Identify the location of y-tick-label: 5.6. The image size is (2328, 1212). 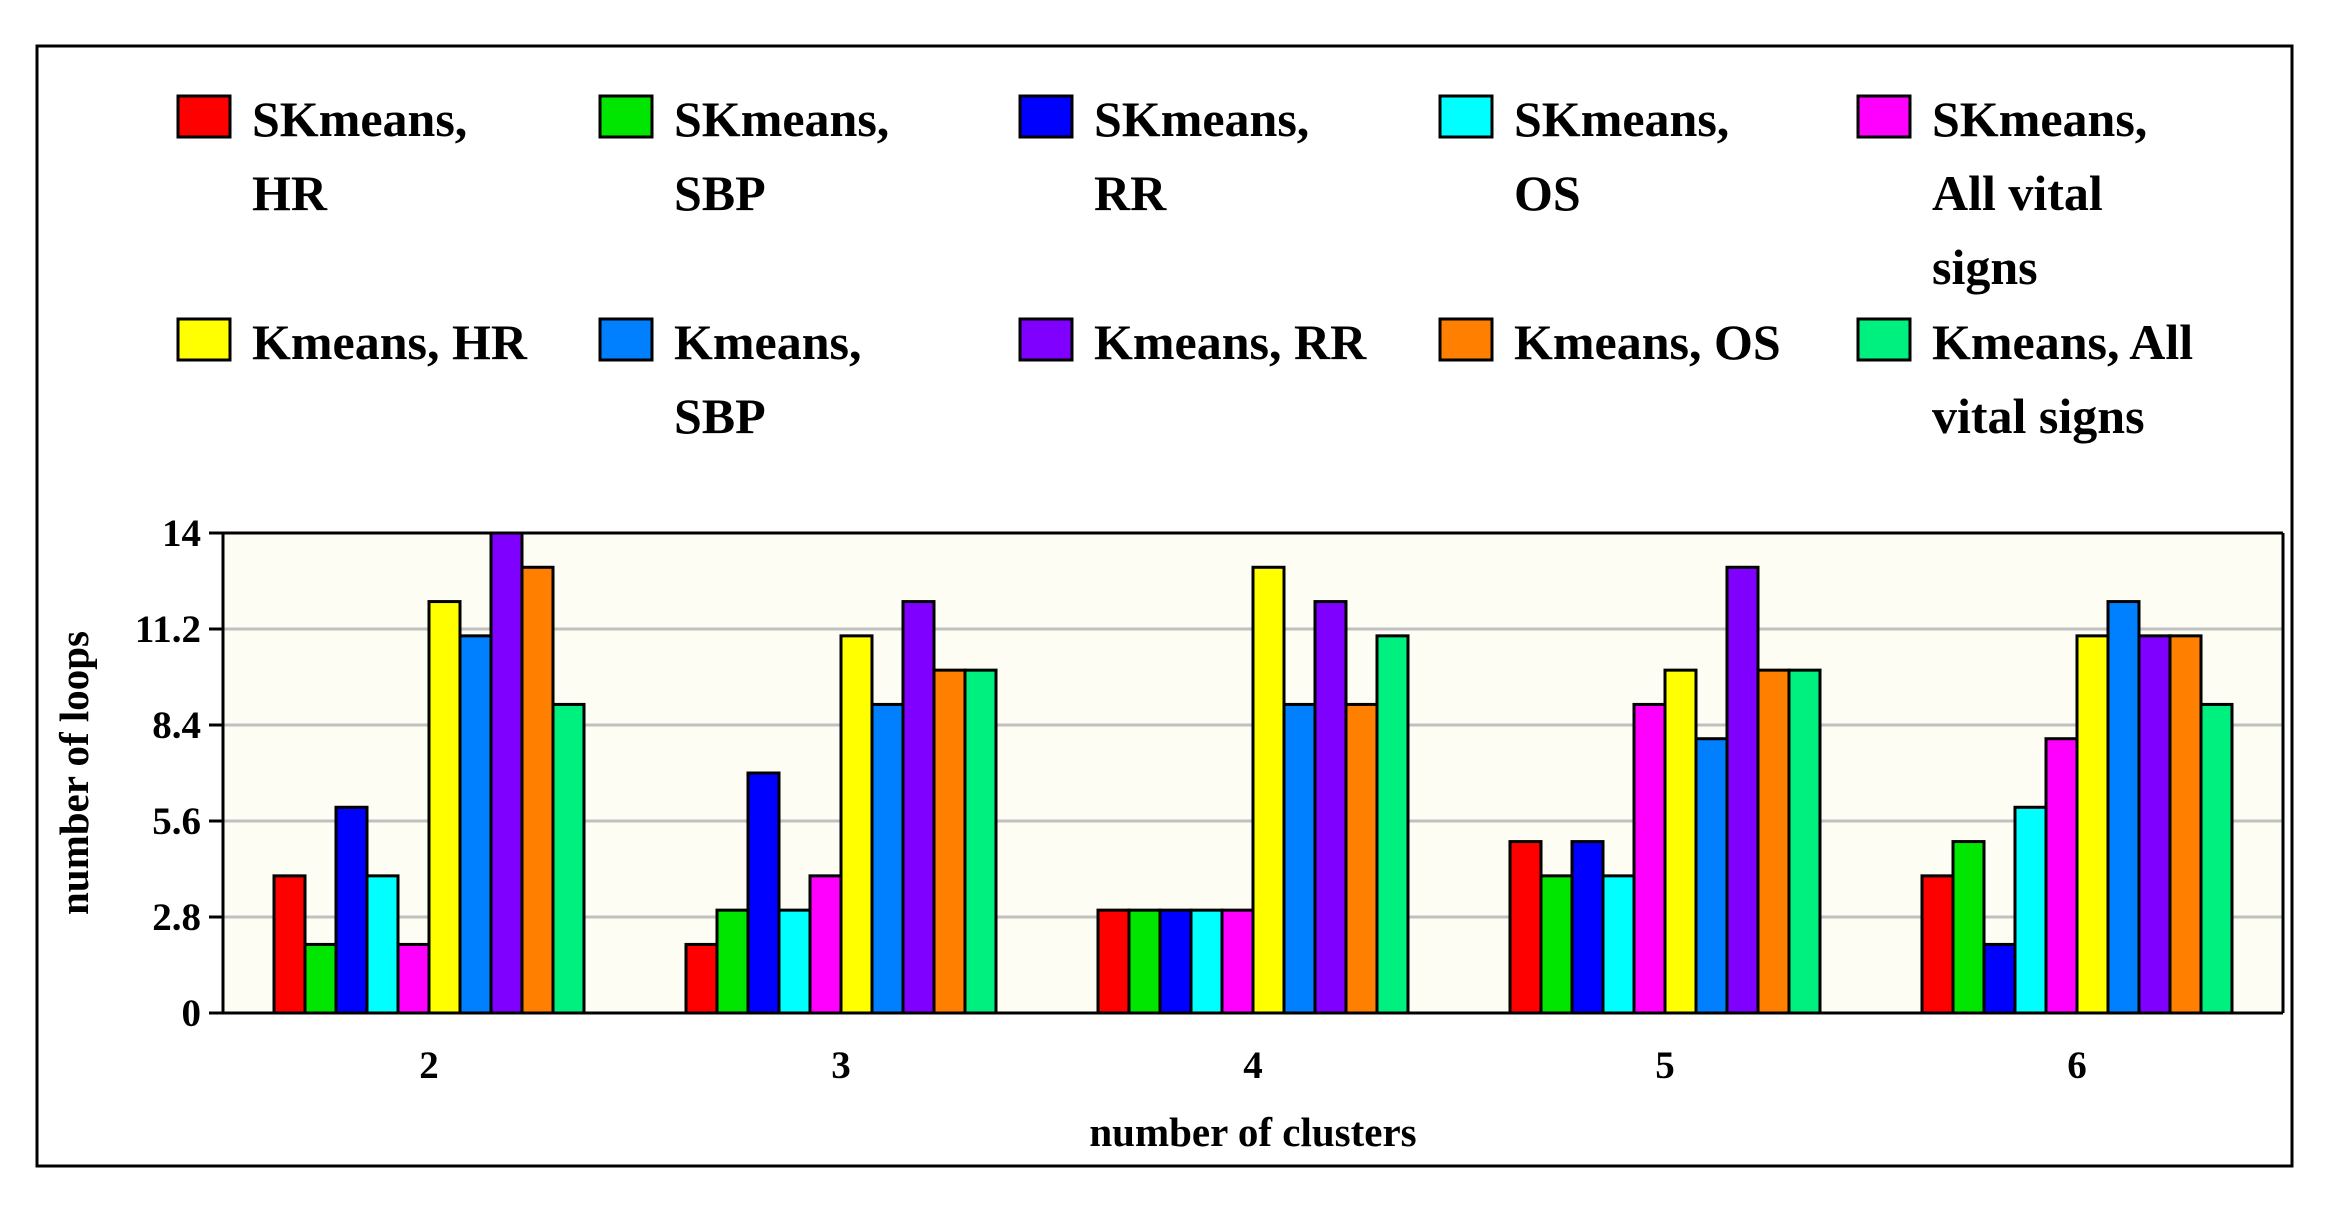
(176, 821).